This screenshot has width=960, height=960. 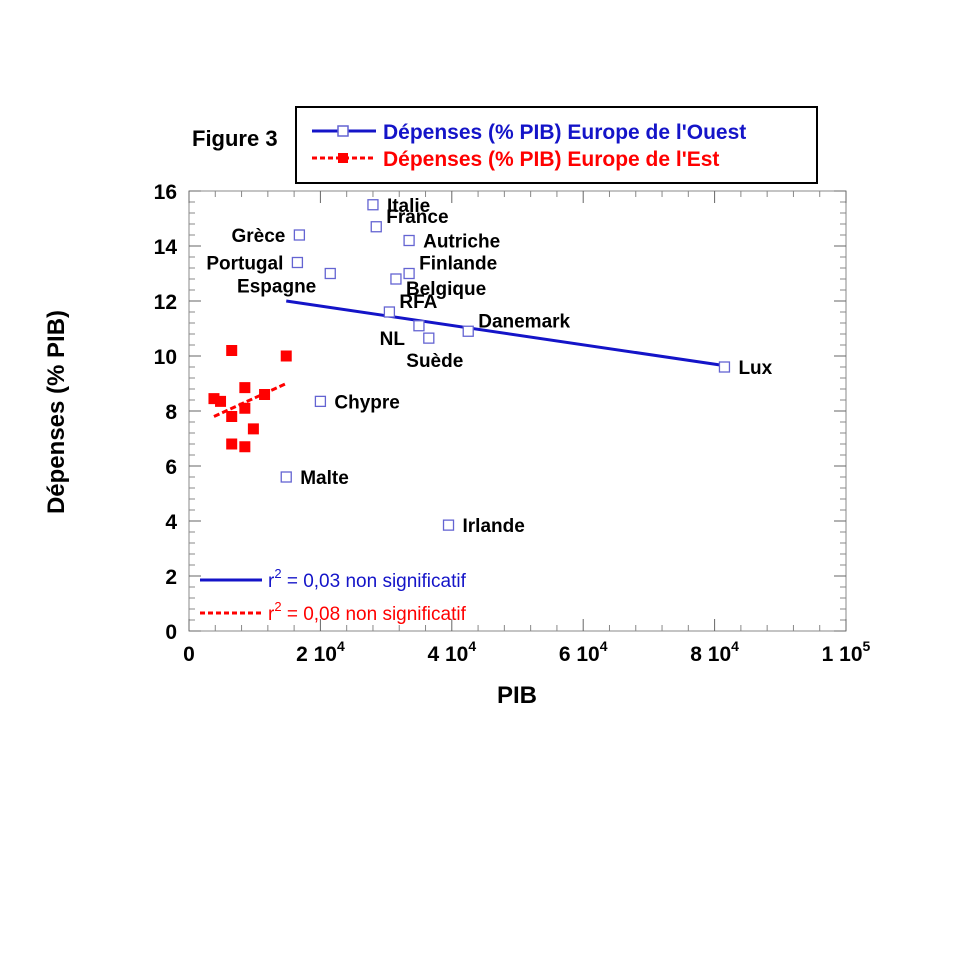 I want to click on y-tick-label: 10, so click(x=165, y=357).